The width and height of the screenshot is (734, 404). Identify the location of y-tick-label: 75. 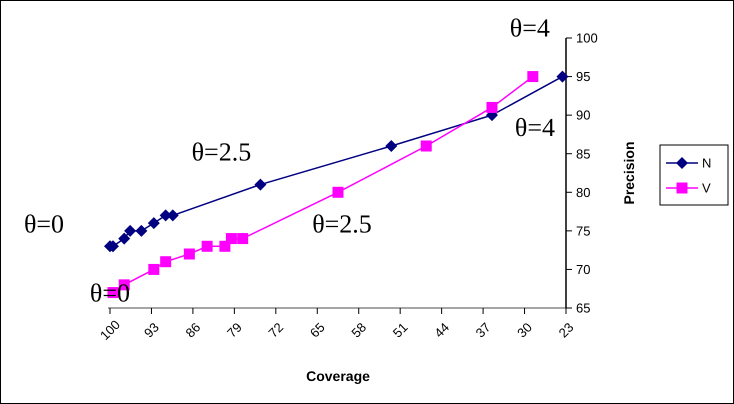
(583, 230).